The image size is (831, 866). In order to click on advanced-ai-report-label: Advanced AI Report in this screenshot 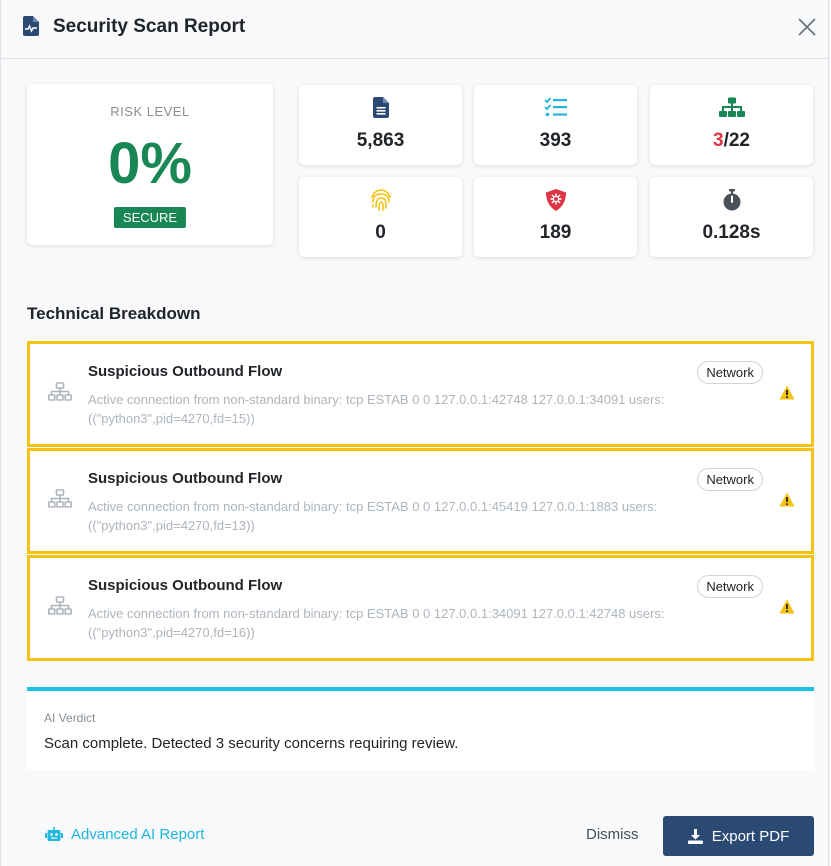, I will do `click(138, 834)`.